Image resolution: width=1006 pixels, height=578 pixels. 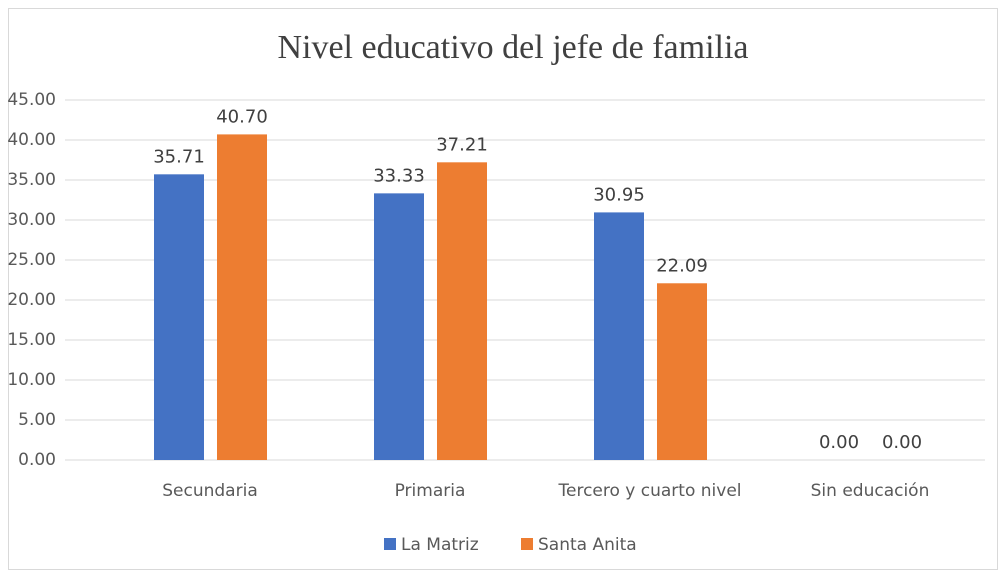 What do you see at coordinates (512, 47) in the screenshot?
I see `chart-title: Nivel educativo del jefe de familia` at bounding box center [512, 47].